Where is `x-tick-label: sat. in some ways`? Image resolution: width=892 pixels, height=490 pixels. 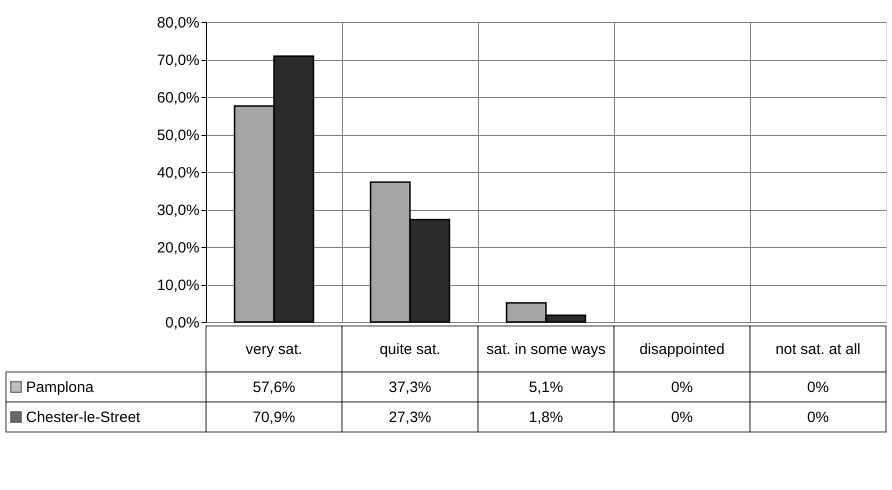 x-tick-label: sat. in some ways is located at coordinates (546, 349).